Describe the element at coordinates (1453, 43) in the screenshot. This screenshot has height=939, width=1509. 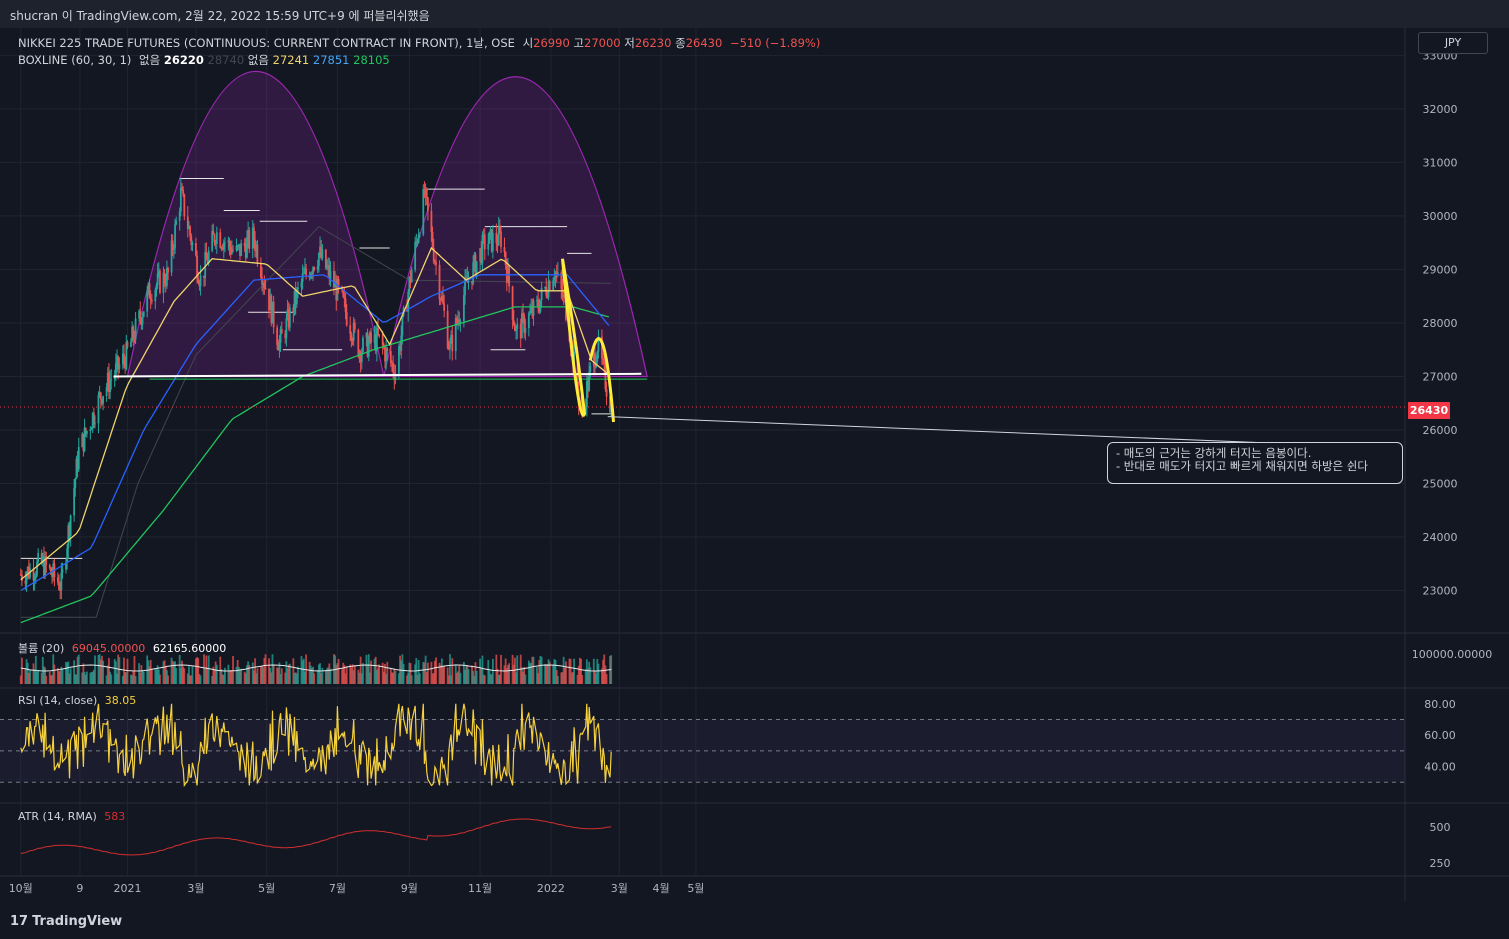
I see `currency-button: JPY` at that location.